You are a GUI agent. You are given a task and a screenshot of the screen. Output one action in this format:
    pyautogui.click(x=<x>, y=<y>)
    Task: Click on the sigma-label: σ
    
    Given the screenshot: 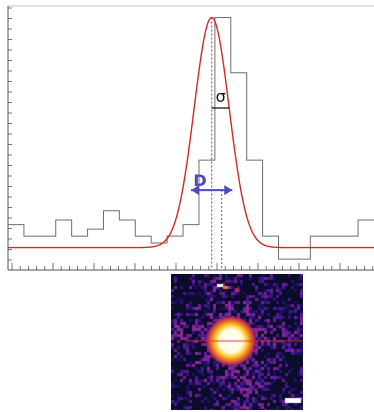 What is the action you would take?
    pyautogui.click(x=221, y=96)
    